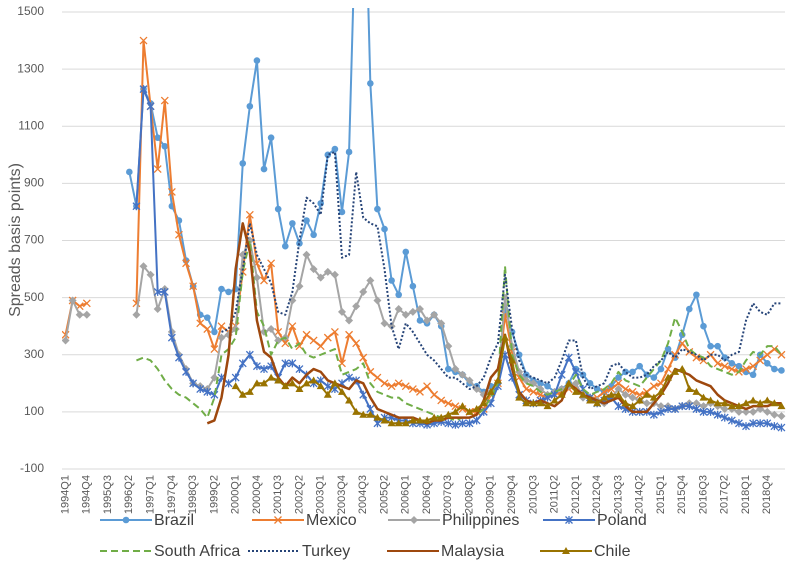 This screenshot has height=564, width=787. I want to click on x-tick-label: 1996Q2, so click(129, 494).